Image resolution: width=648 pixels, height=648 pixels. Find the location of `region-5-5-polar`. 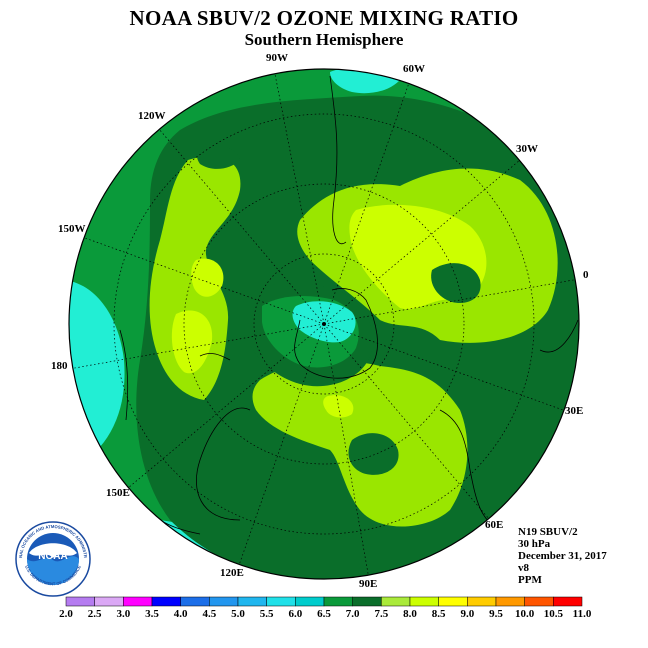

region-5-5-polar is located at coordinates (324, 322).